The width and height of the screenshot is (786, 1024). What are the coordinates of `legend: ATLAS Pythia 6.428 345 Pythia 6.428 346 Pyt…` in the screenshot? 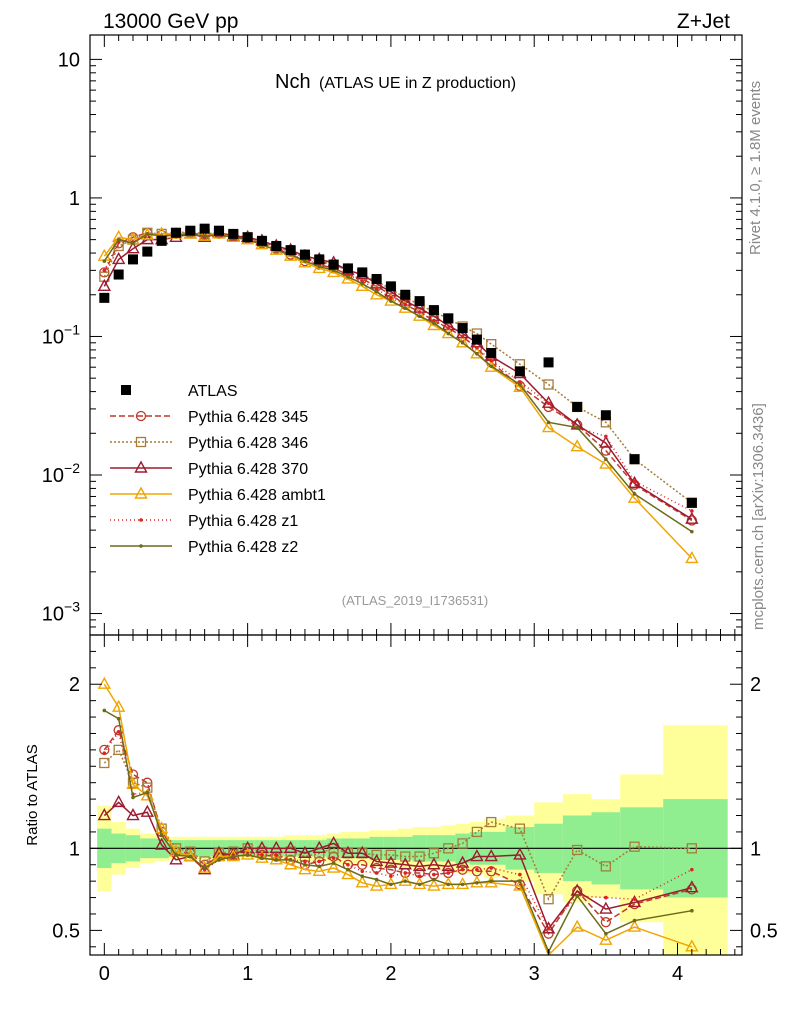 It's located at (218, 469).